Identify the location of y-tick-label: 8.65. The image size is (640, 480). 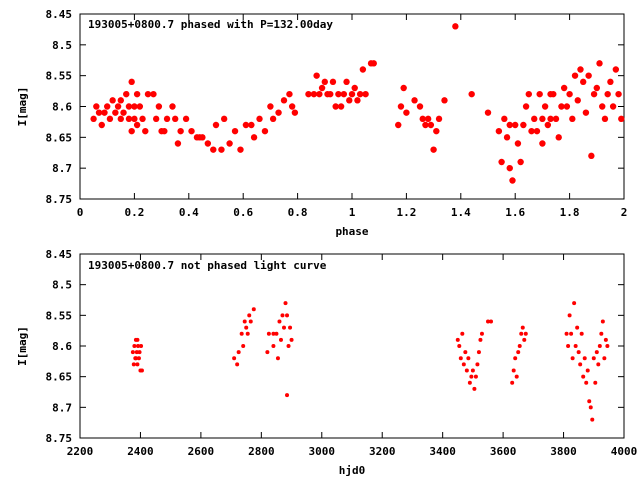
(59, 377).